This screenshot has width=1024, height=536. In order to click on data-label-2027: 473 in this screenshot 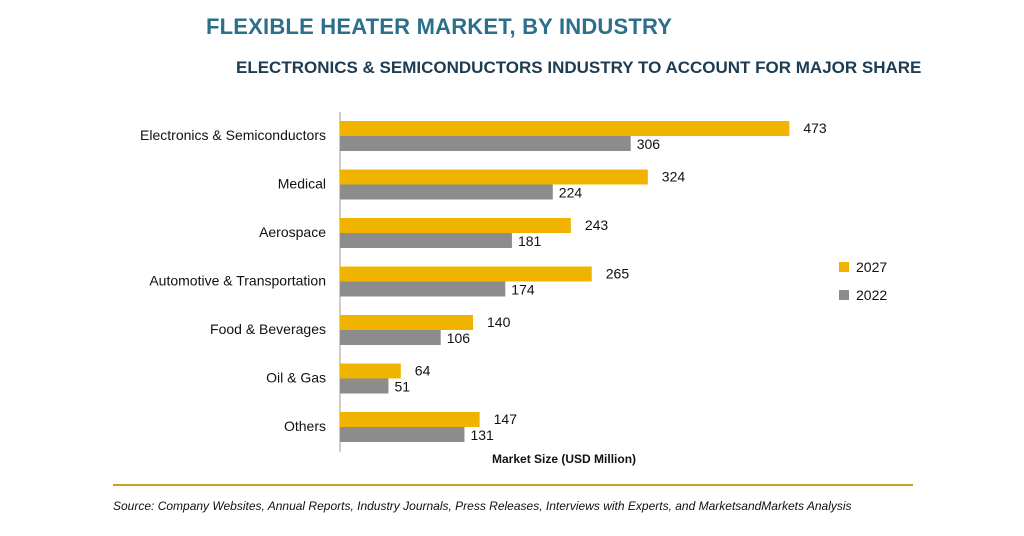, I will do `click(815, 128)`.